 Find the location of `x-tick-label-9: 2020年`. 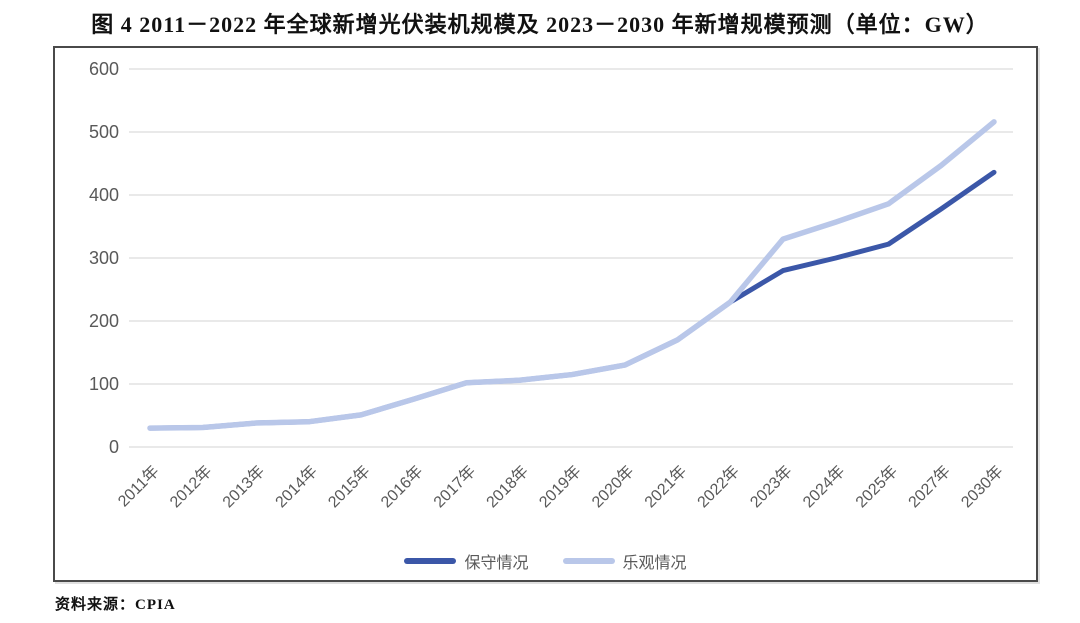

x-tick-label-9: 2020年 is located at coordinates (612, 486).